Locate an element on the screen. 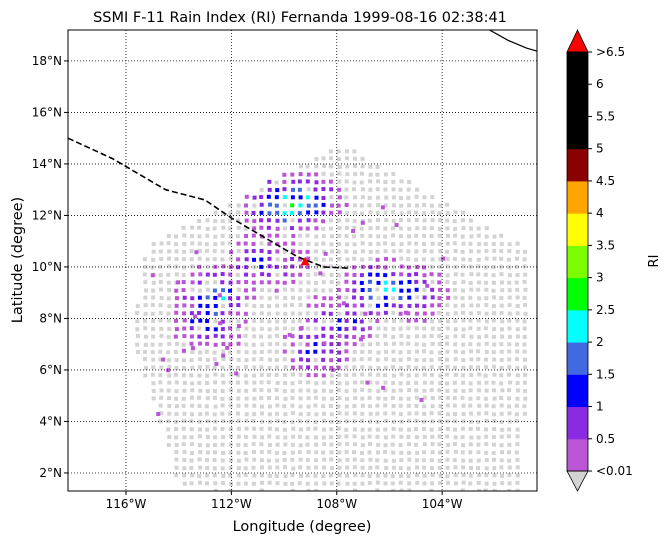 The width and height of the screenshot is (670, 545). colorbar-tick-label: 4.5 is located at coordinates (605, 181).